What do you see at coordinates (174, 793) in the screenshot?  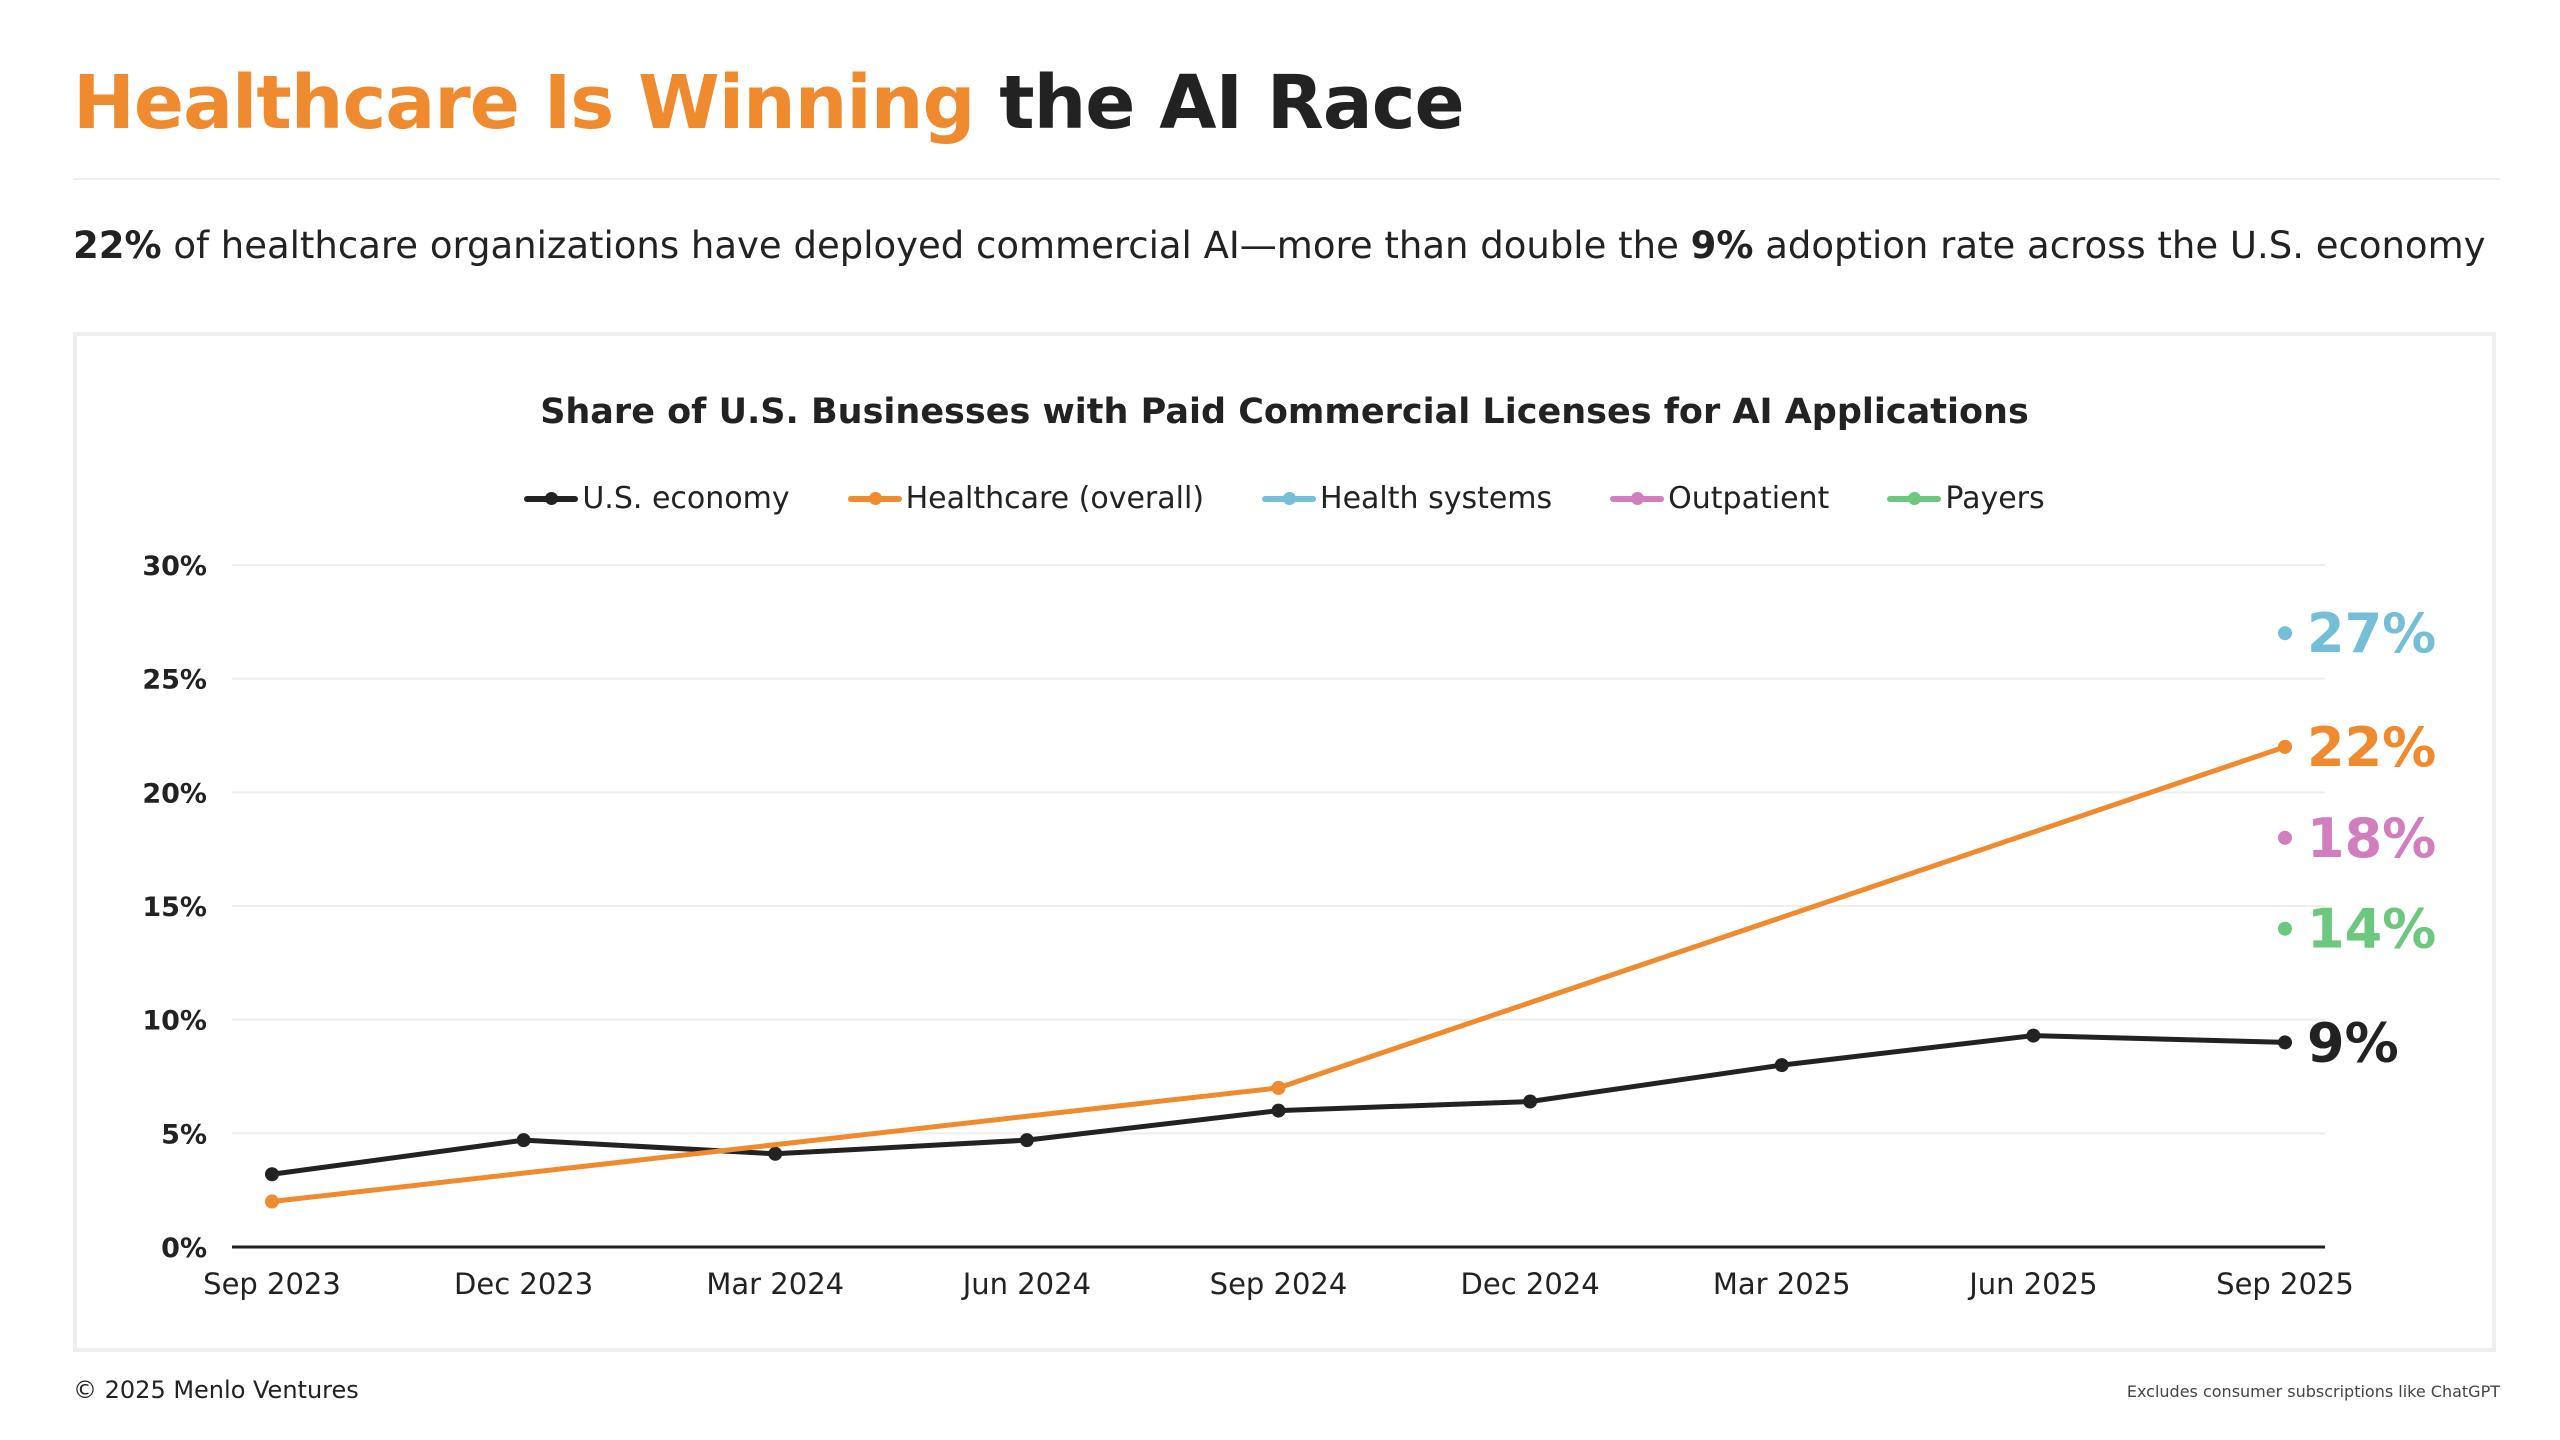 I see `y-tick-label: 20%` at bounding box center [174, 793].